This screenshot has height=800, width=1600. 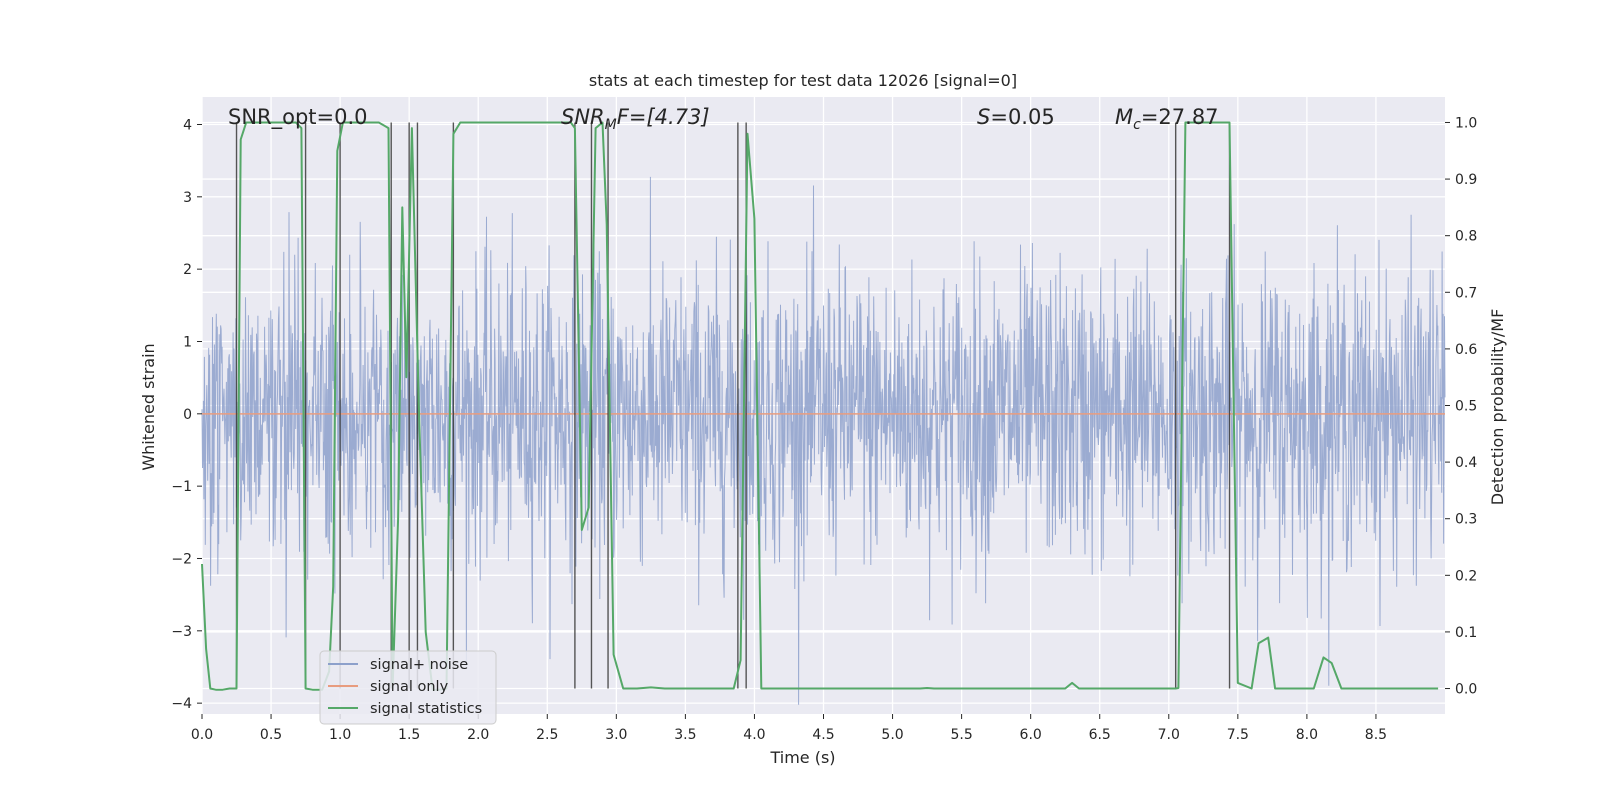 I want to click on x-tick-label: 0.0, so click(x=202, y=735).